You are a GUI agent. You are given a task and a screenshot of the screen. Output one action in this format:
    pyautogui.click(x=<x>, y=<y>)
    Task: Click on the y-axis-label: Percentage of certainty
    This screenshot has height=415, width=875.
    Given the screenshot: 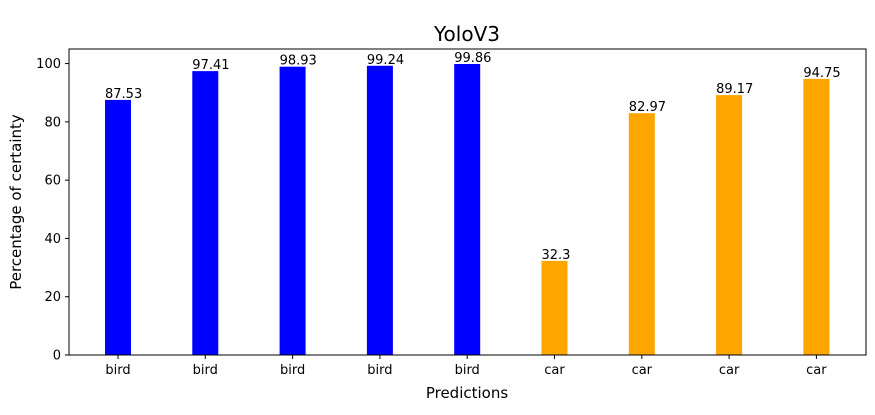 What is the action you would take?
    pyautogui.click(x=16, y=202)
    